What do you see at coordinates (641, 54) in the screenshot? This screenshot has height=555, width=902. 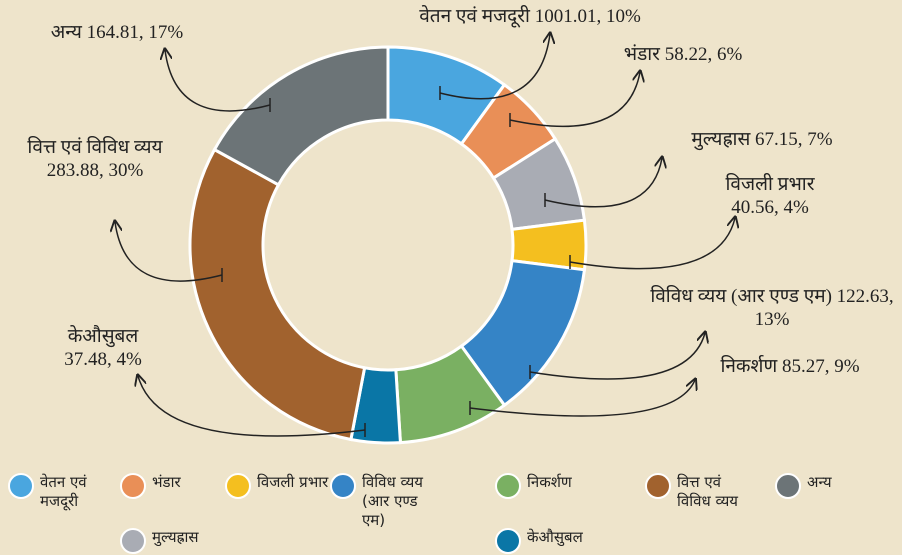 I see `callout-category: भंडार` at bounding box center [641, 54].